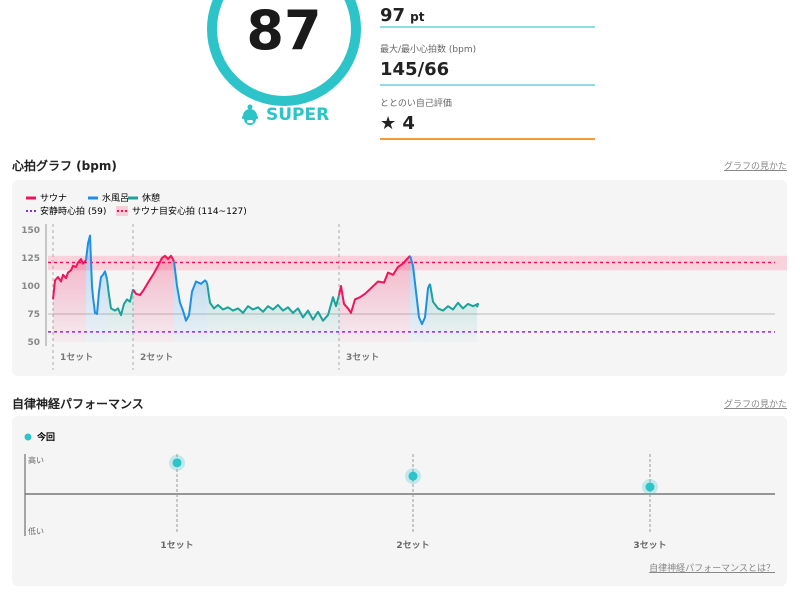 This screenshot has height=600, width=800. I want to click on legend-dot, so click(28, 437).